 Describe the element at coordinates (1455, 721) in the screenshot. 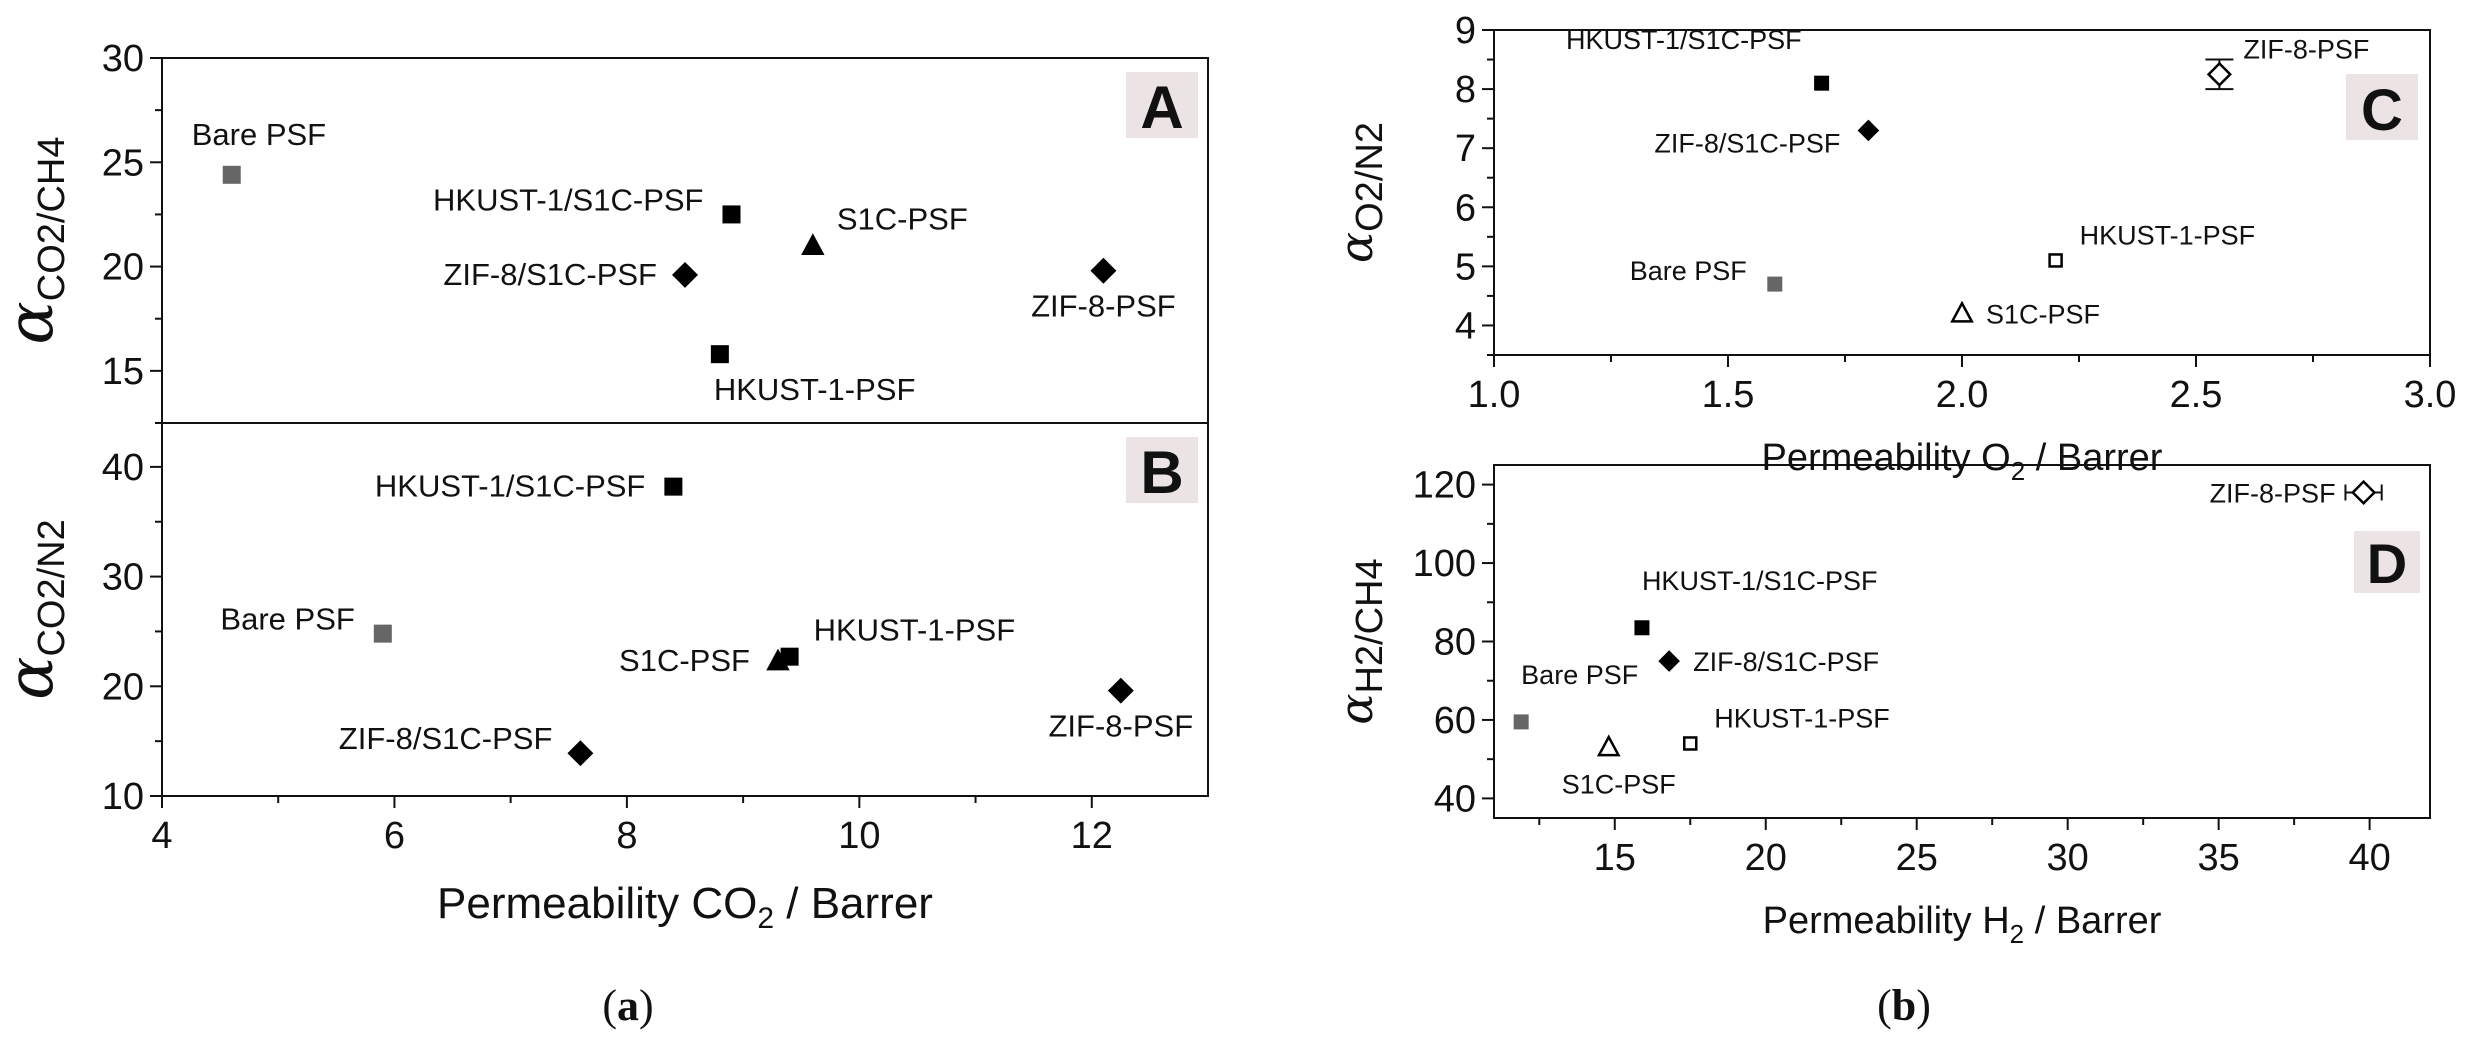

I see `y-tick-label: 60` at that location.